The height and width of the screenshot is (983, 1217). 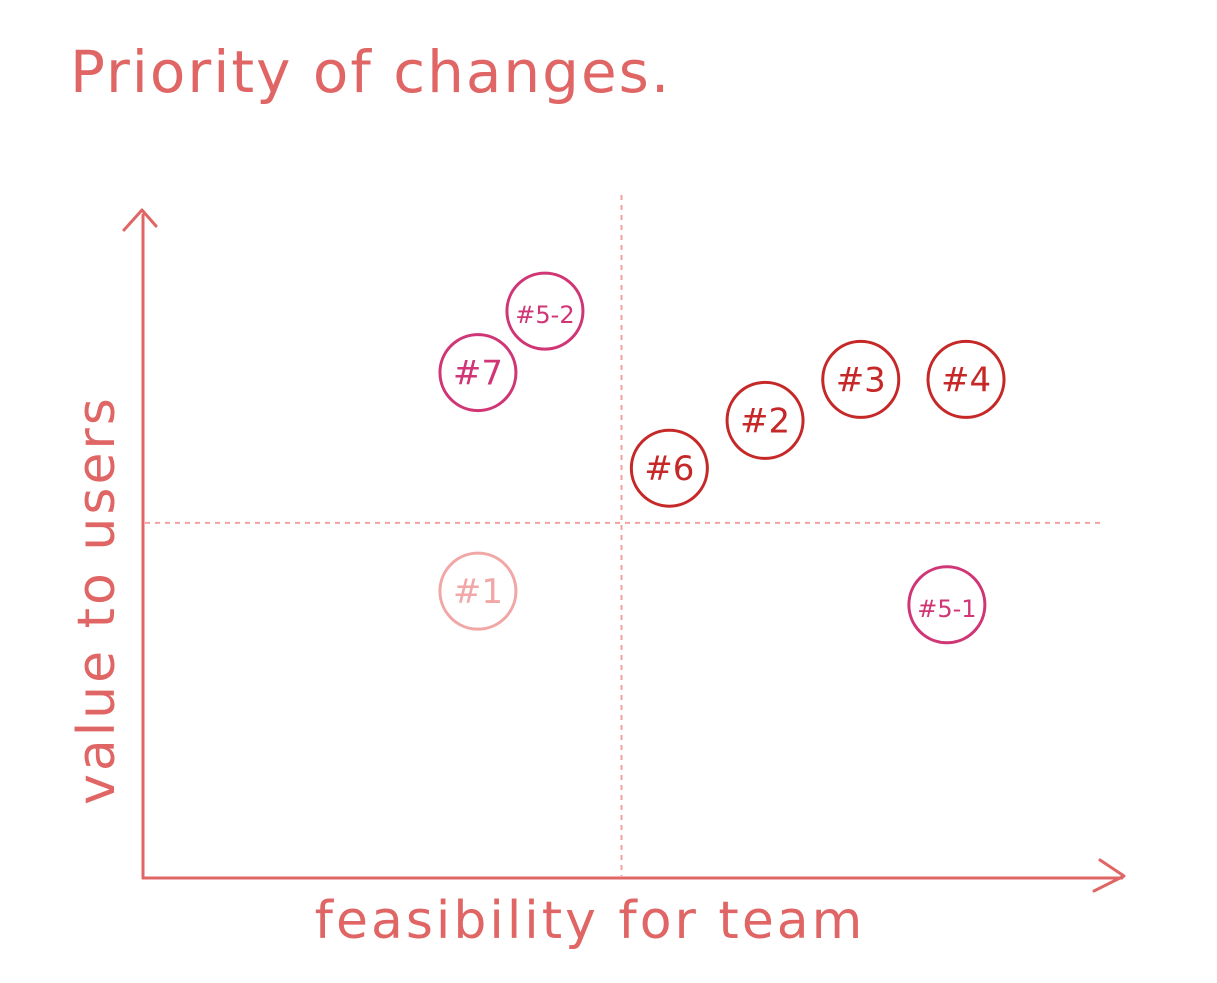 I want to click on point-label: #3, so click(x=861, y=380).